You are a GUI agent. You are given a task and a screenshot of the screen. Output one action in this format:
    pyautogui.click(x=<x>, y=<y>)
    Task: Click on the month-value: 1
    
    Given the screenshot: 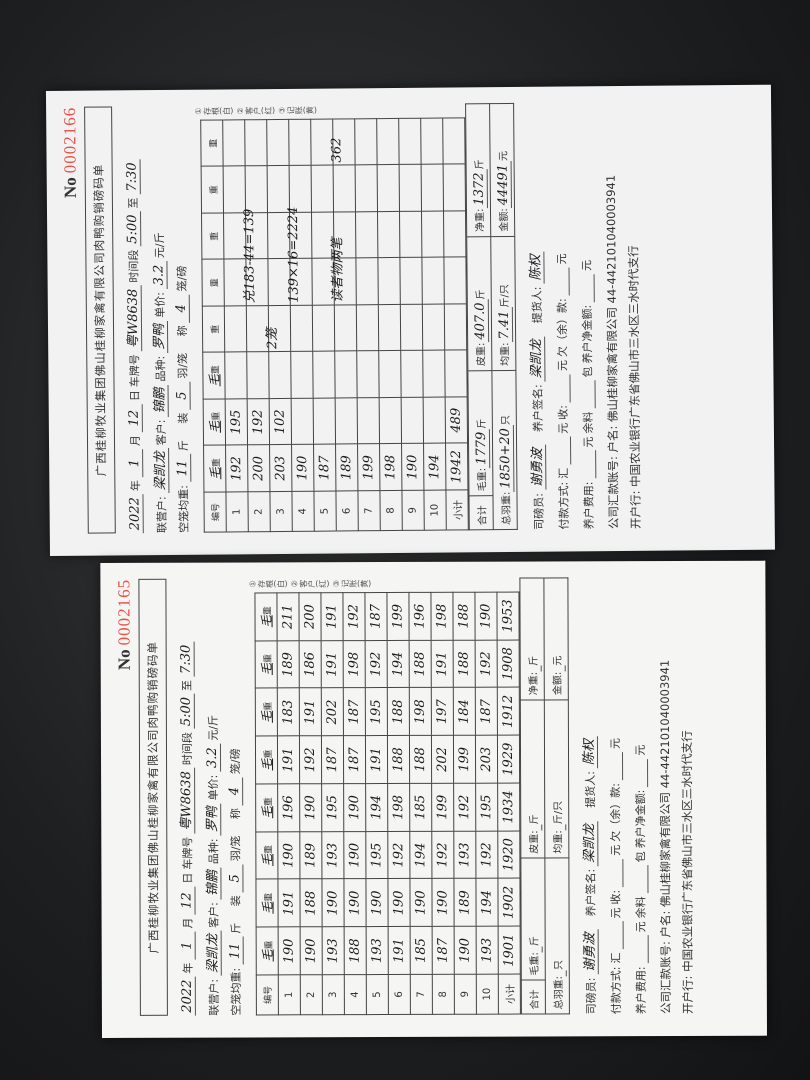 What is the action you would take?
    pyautogui.click(x=187, y=945)
    